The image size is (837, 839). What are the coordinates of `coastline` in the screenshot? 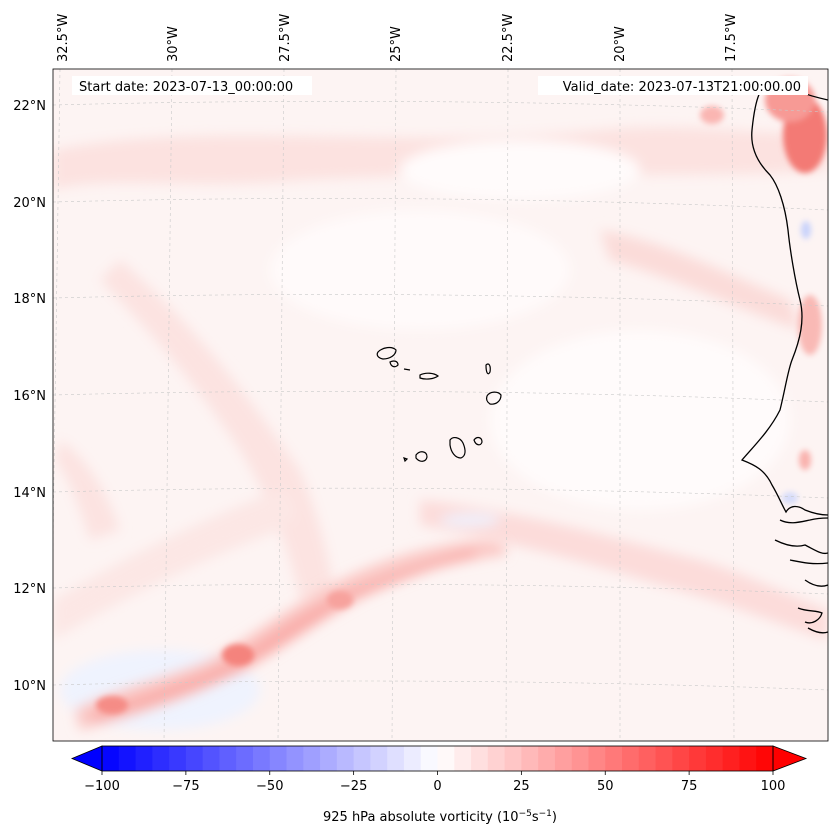 It's located at (784, 356).